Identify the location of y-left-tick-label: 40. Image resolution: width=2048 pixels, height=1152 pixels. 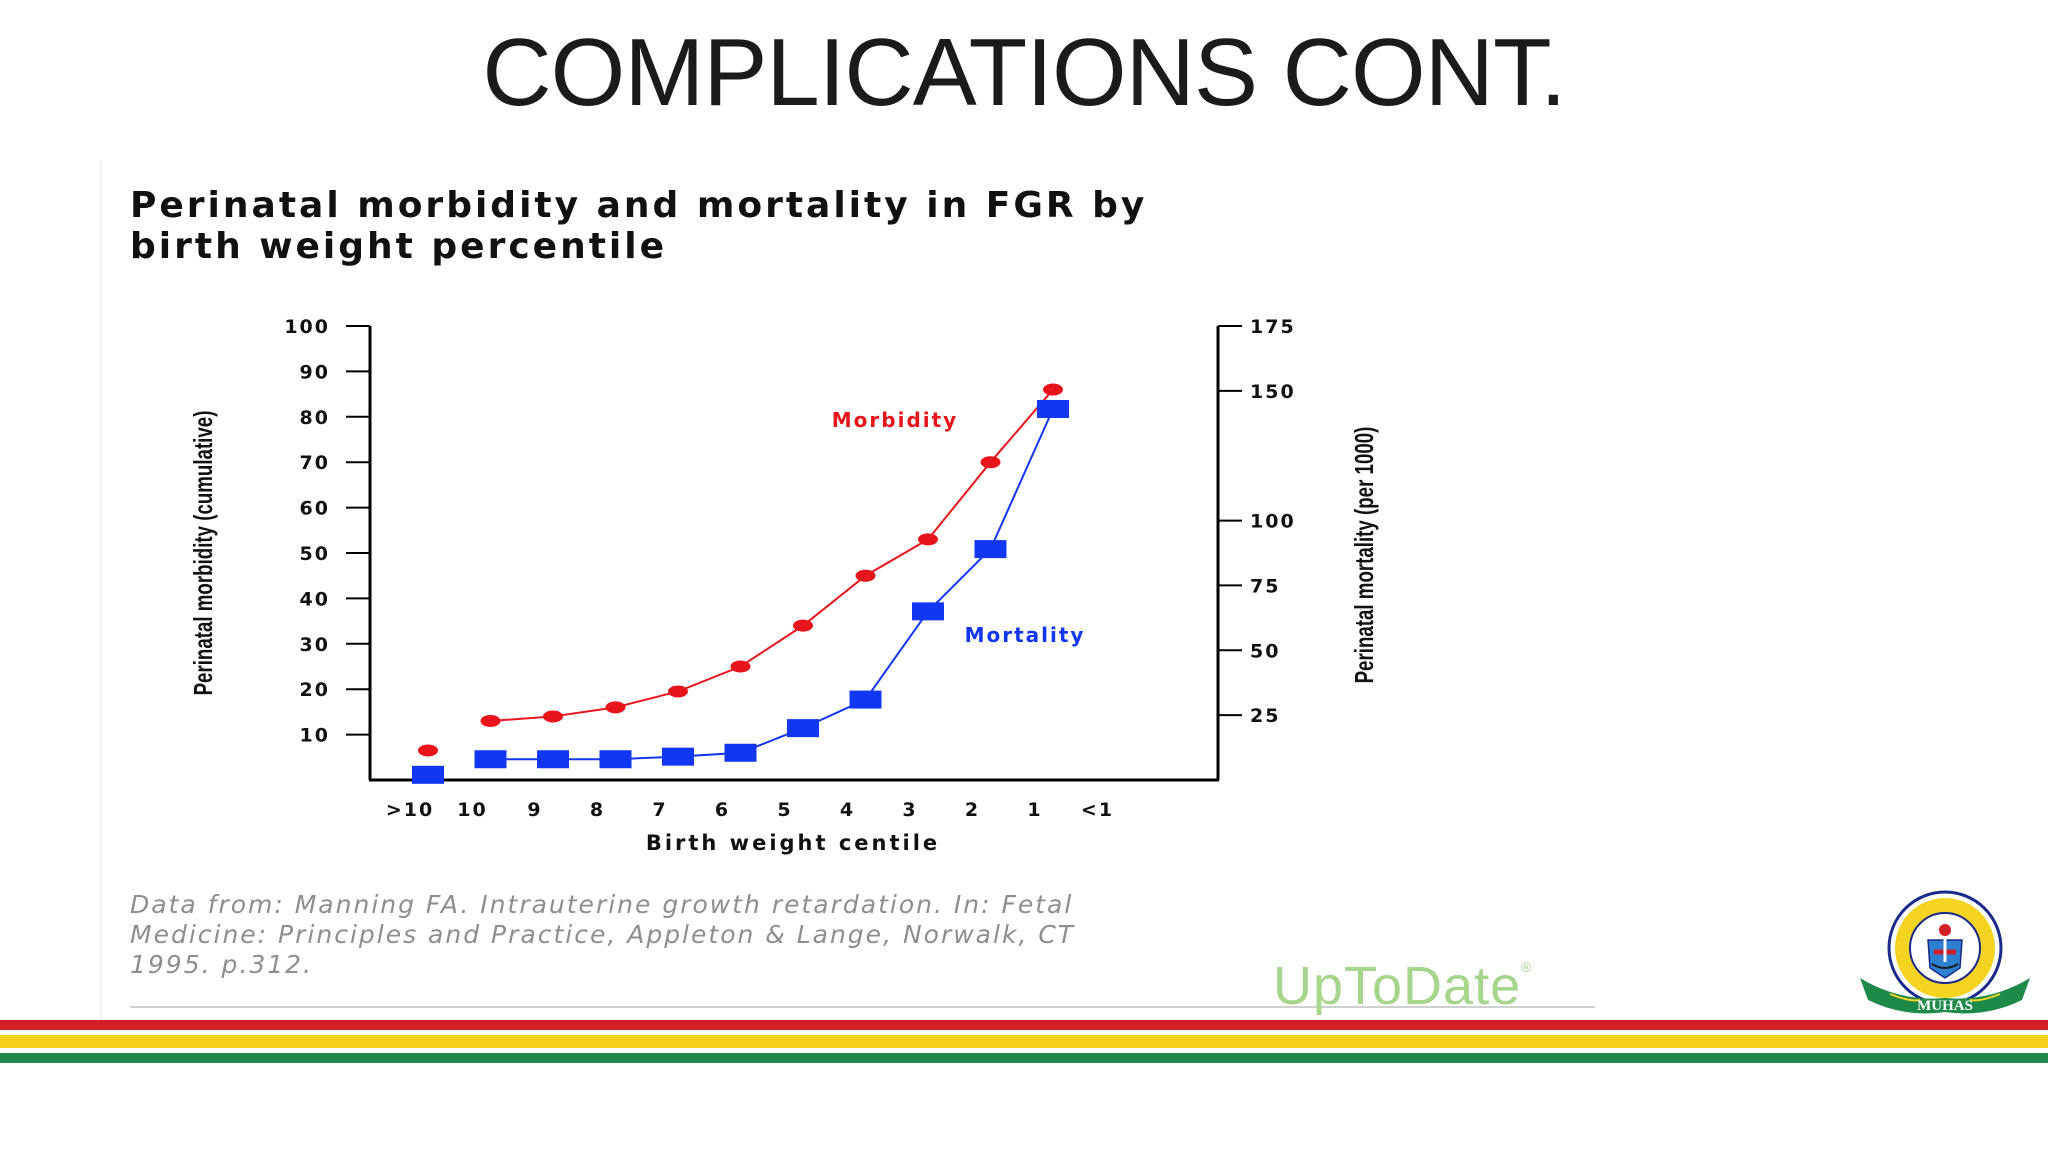
(315, 599).